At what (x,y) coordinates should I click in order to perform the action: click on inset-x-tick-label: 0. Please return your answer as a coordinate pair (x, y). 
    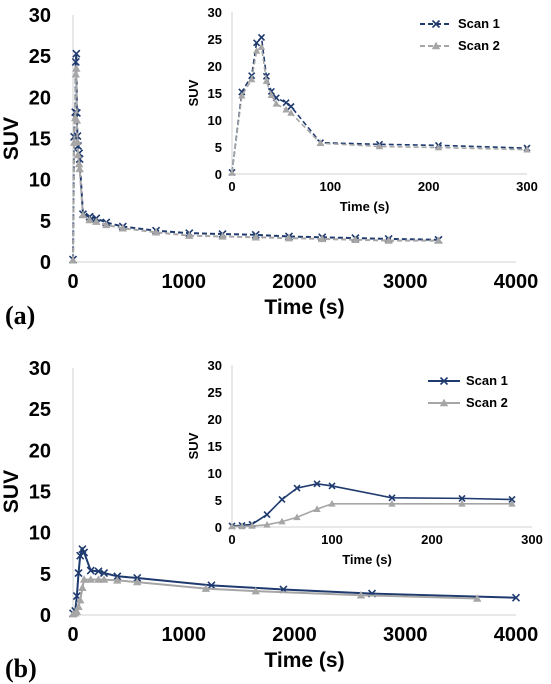
    Looking at the image, I should click on (231, 186).